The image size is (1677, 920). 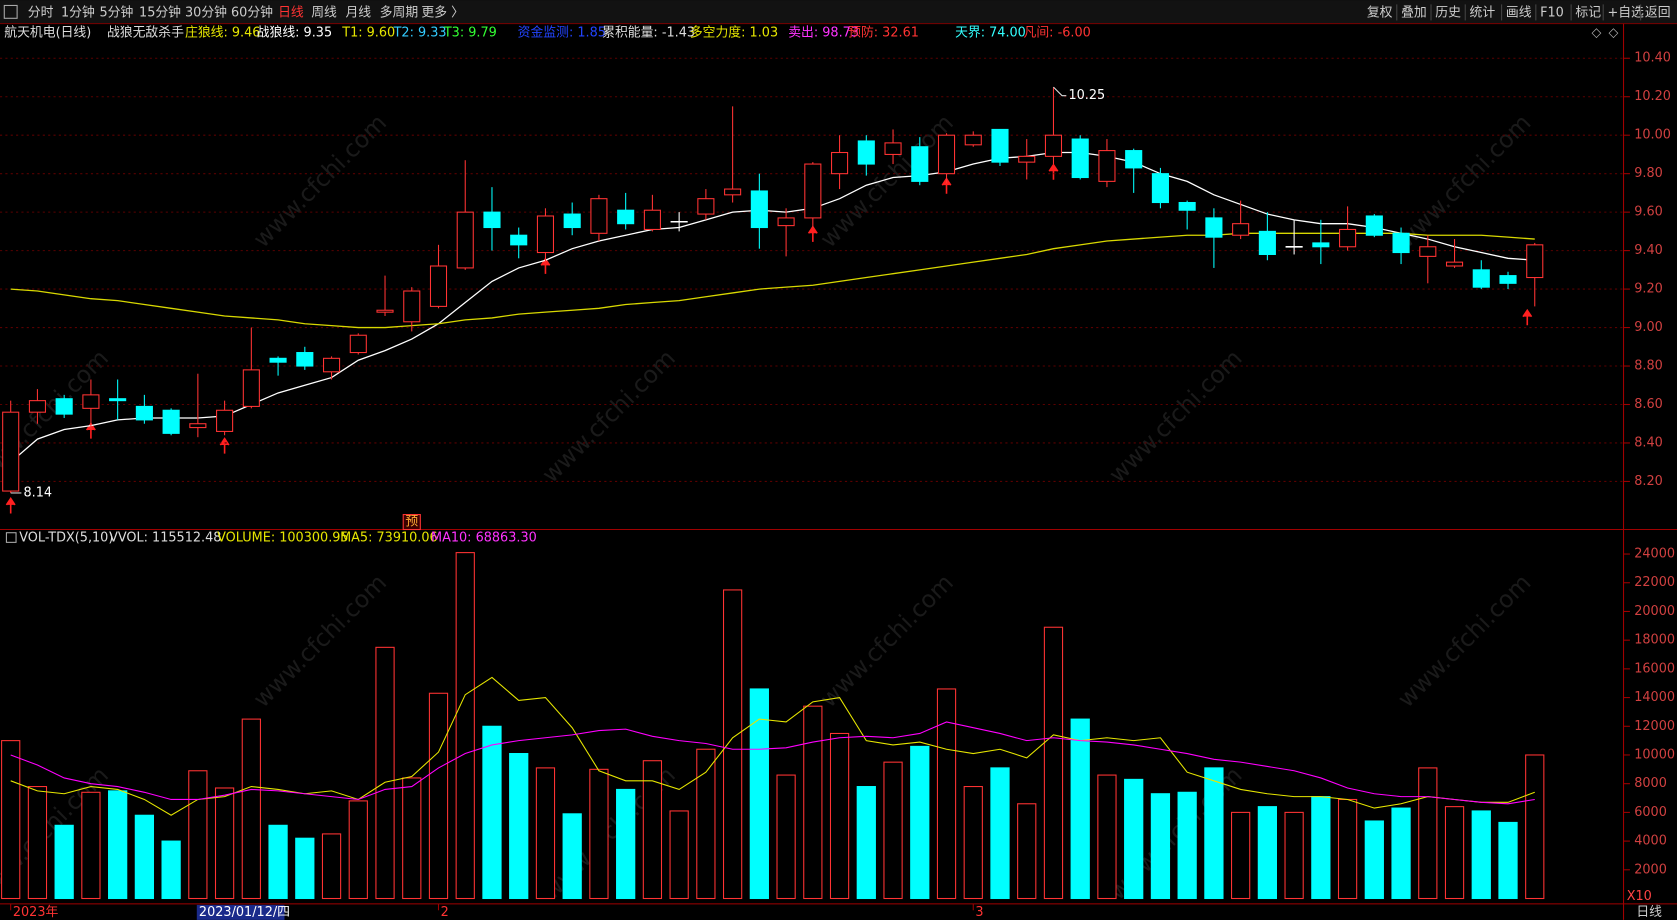 I want to click on info-item: 战狼无敌杀手, so click(x=145, y=33).